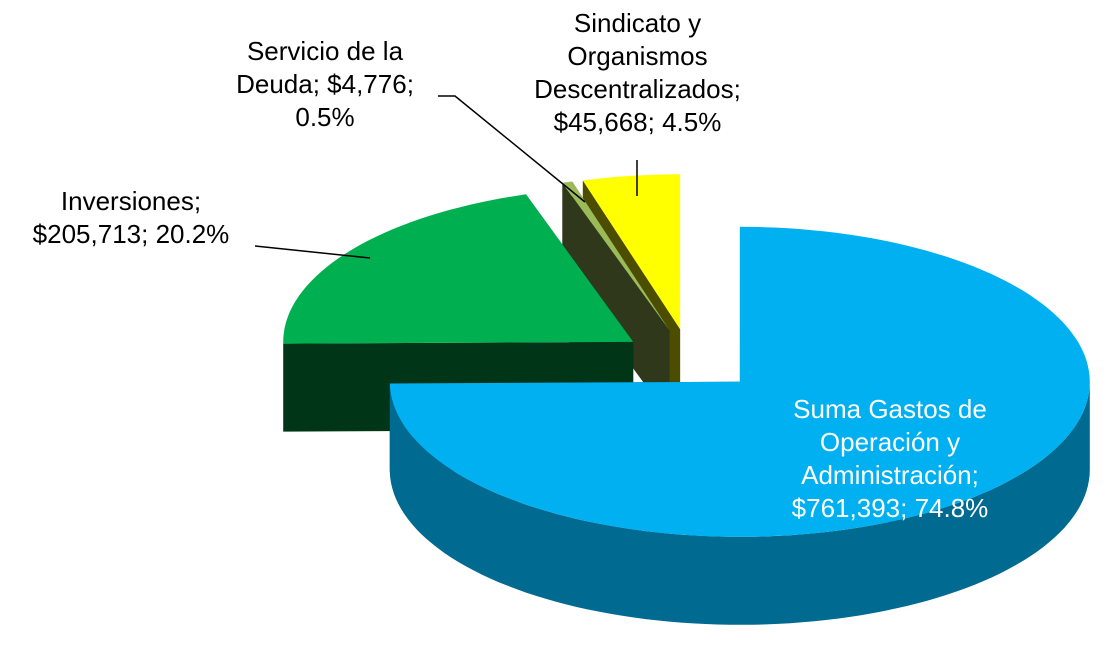  What do you see at coordinates (853, 508) in the screenshot?
I see `label-part: $761,393` at bounding box center [853, 508].